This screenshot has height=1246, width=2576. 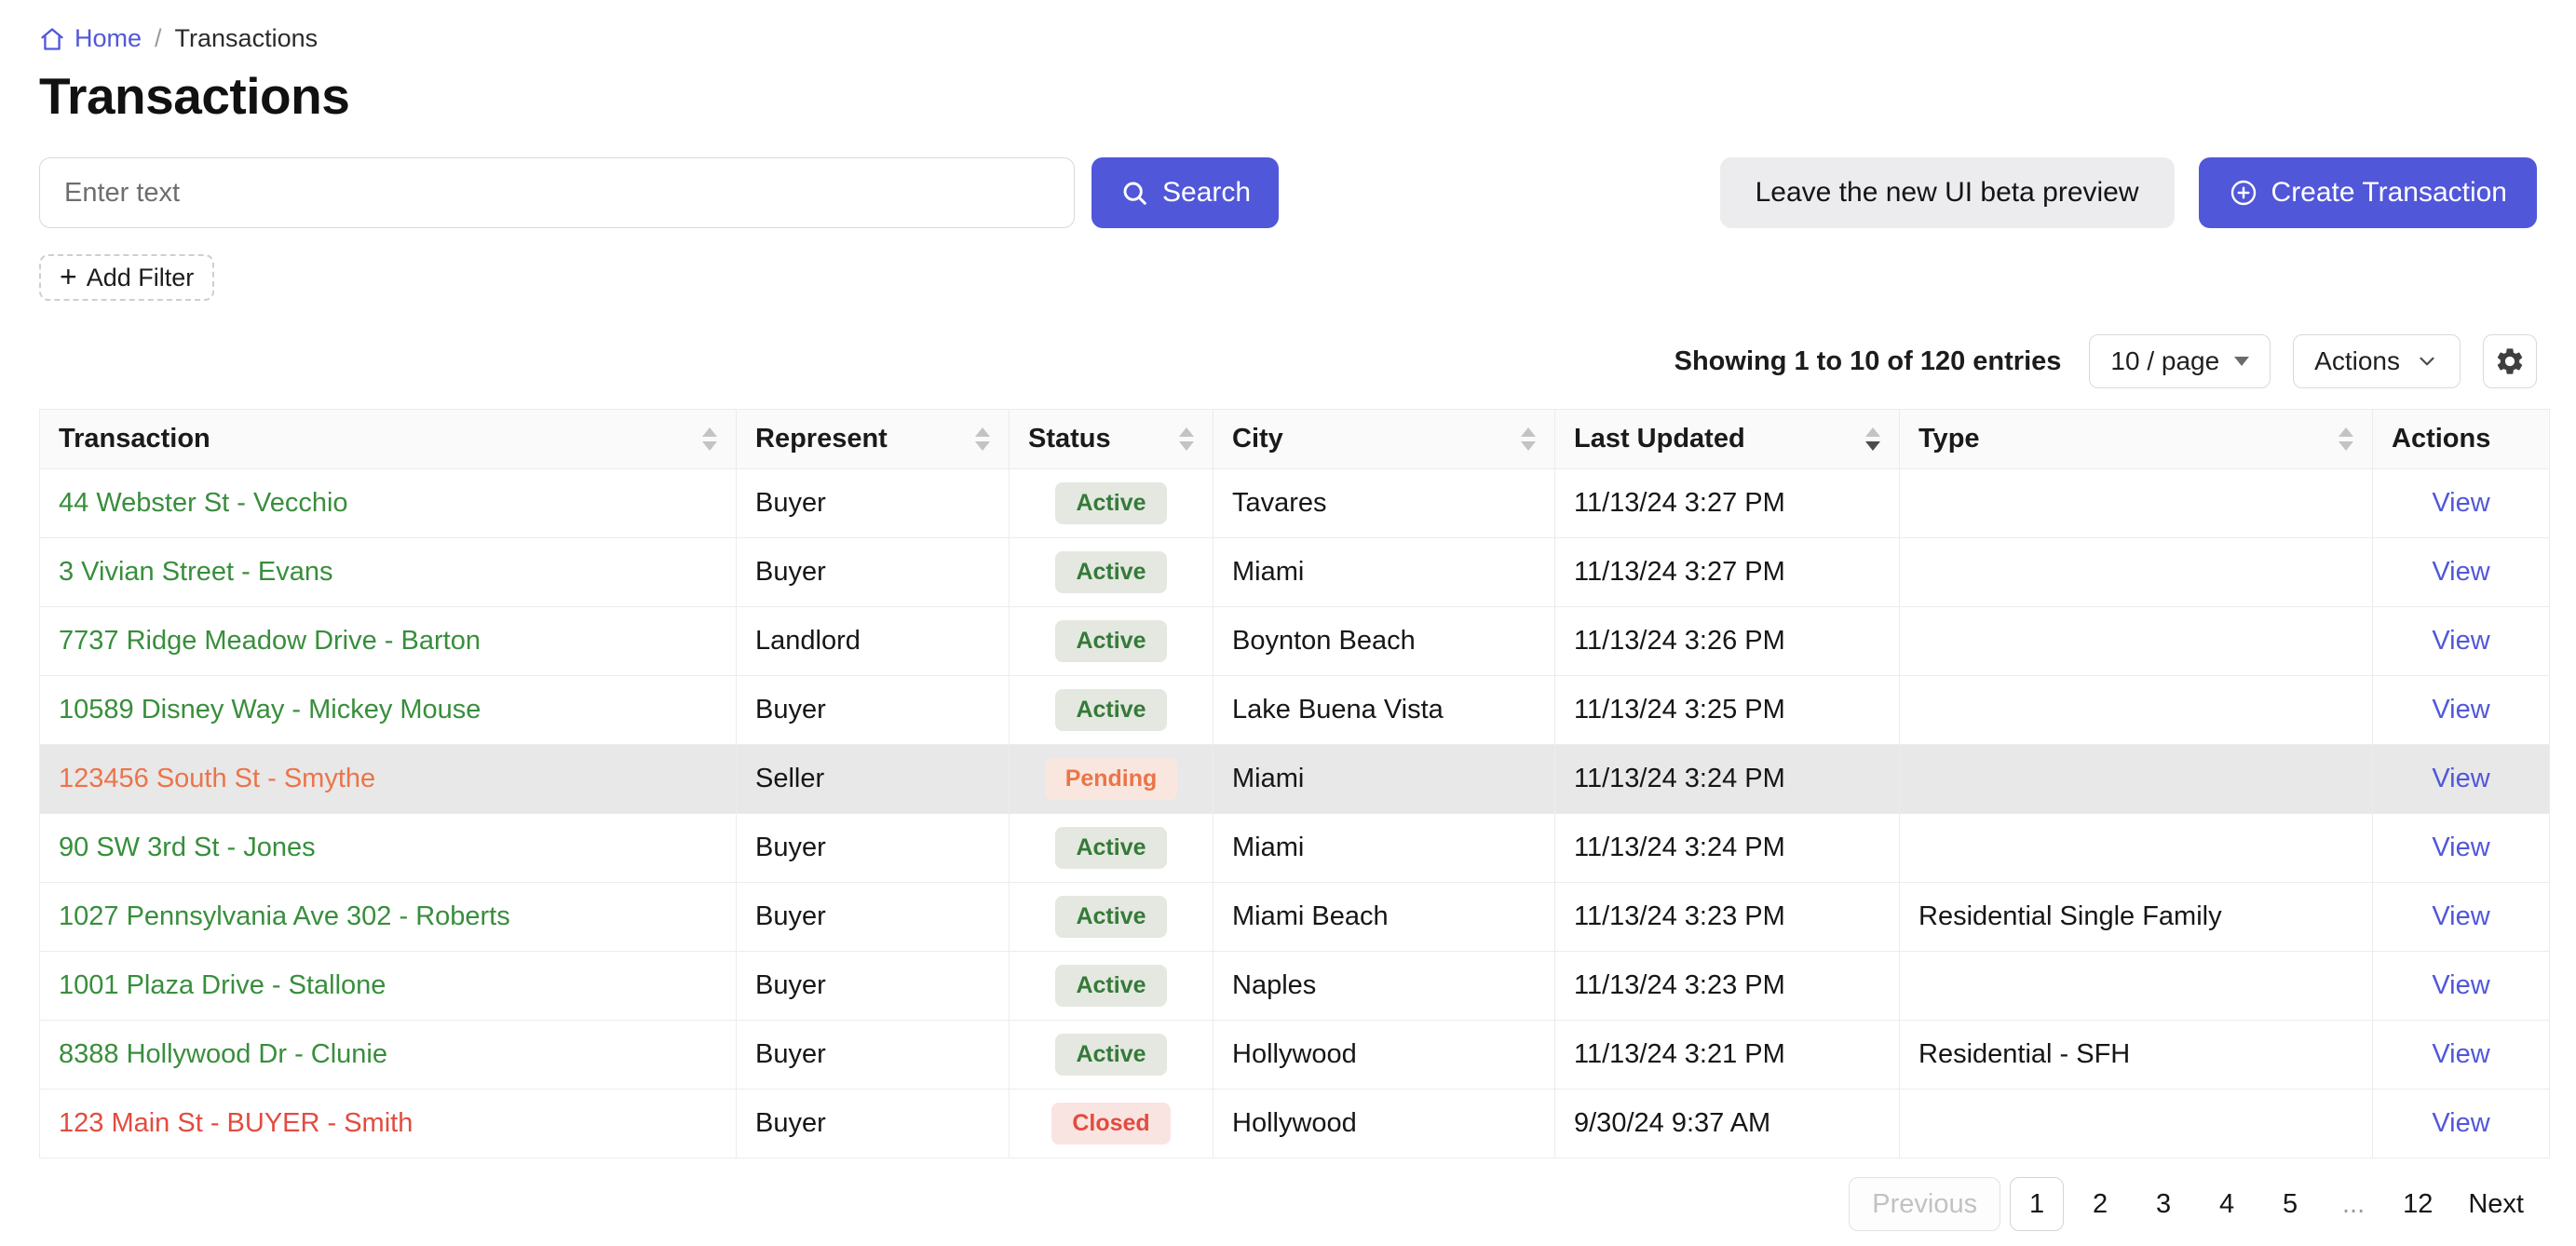 I want to click on transaction-cell: 123 Main St - BUYER - Smith, so click(x=388, y=1123).